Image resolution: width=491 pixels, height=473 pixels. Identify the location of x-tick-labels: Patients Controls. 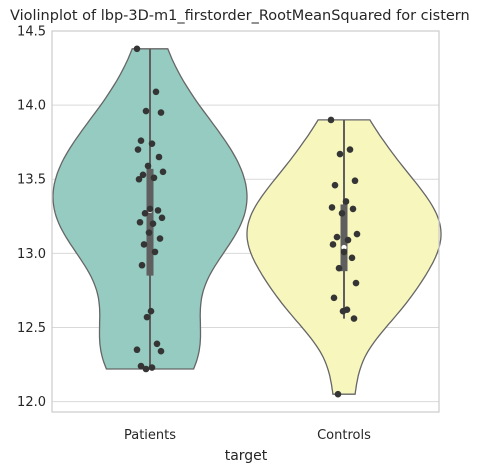
(247, 435).